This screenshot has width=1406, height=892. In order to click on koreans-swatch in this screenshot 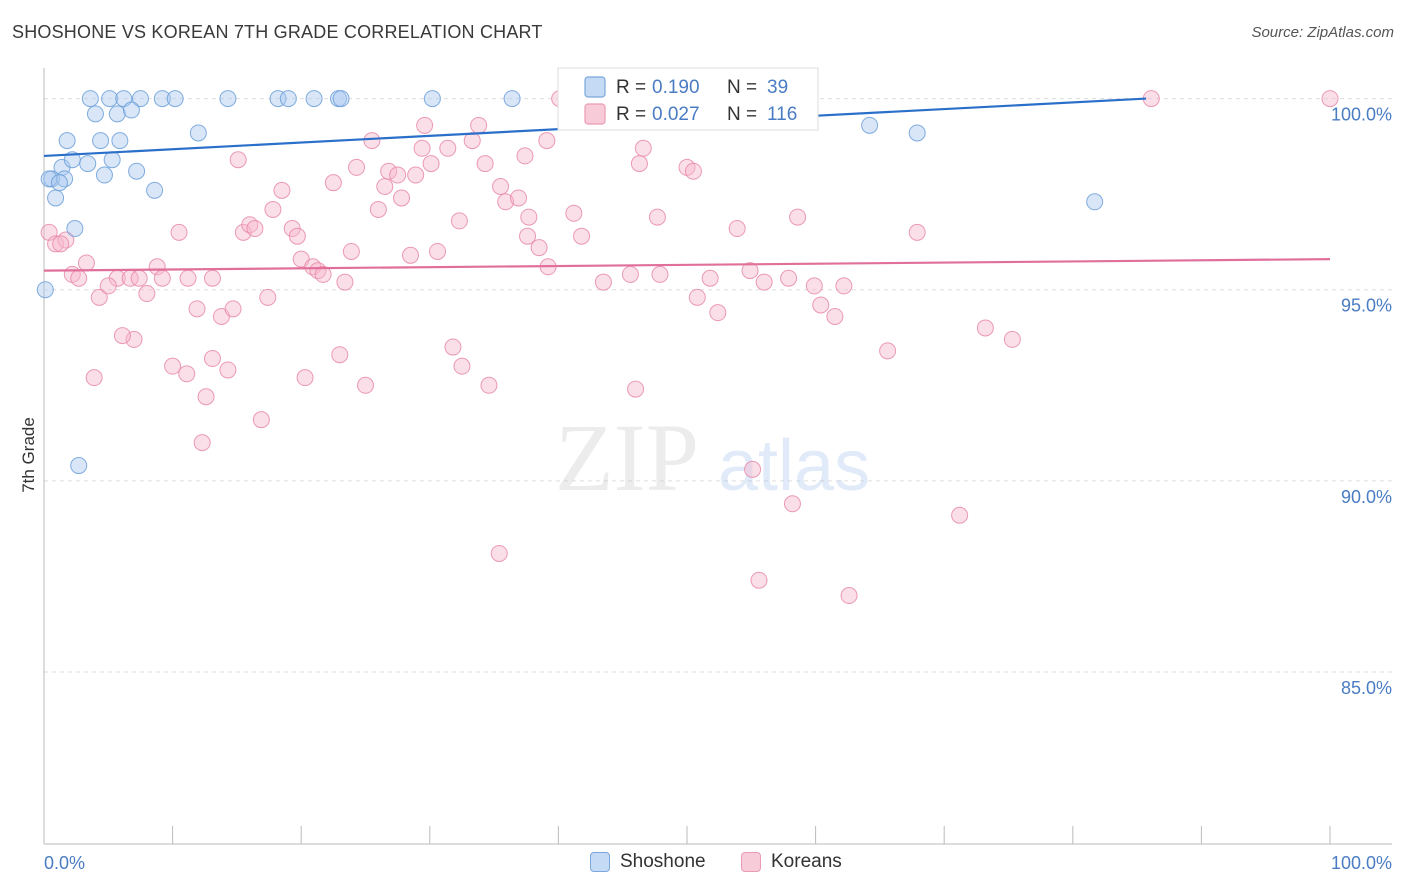, I will do `click(751, 862)`.